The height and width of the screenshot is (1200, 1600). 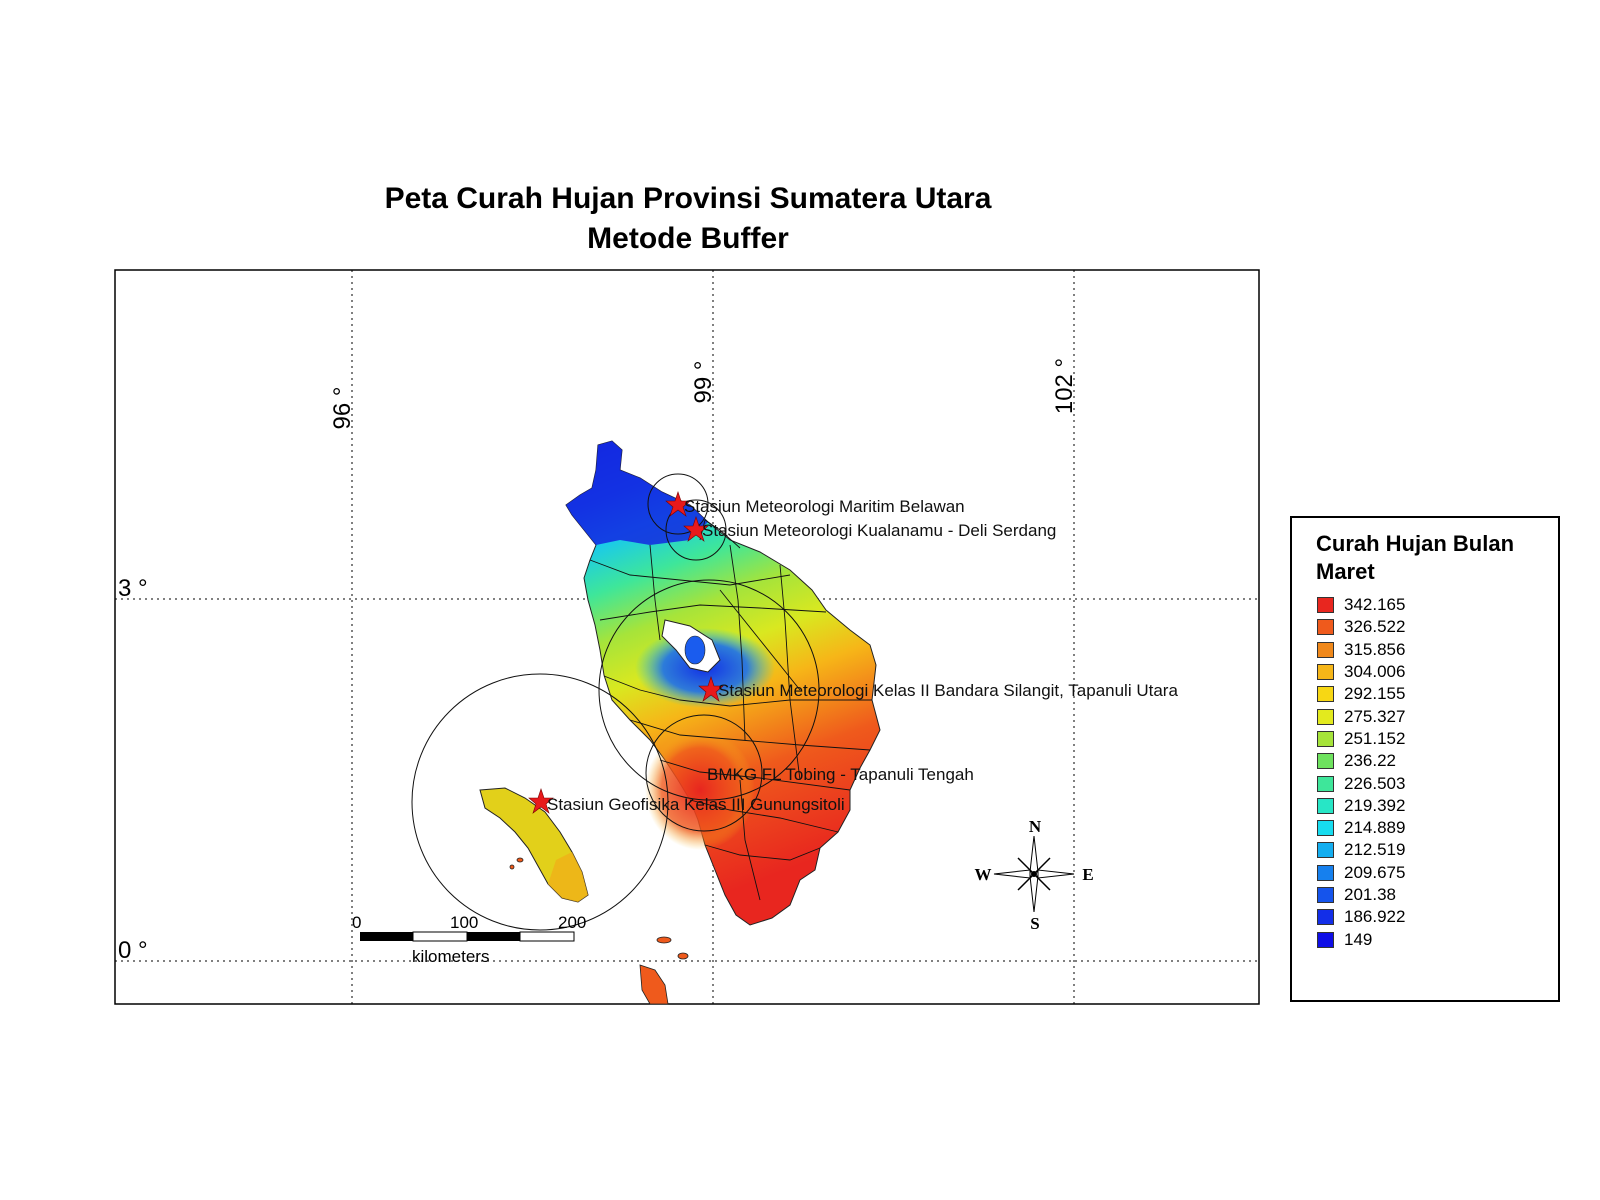 I want to click on legend-label: 236.22, so click(x=1370, y=761).